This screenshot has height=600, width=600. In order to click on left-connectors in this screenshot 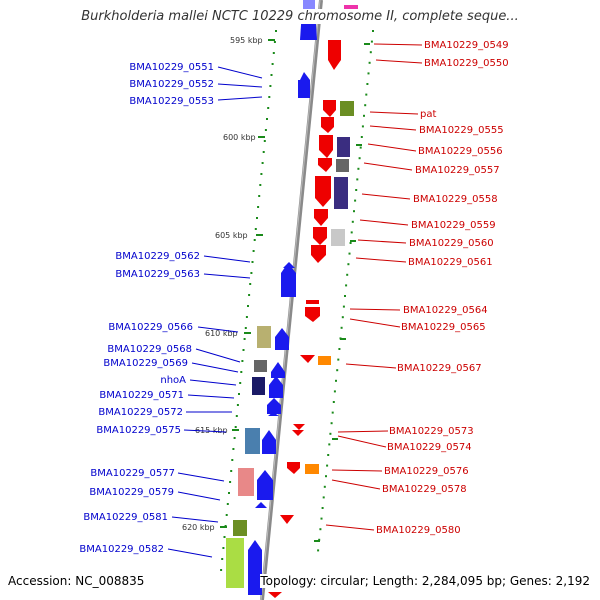, I will do `click(215, 312)`.